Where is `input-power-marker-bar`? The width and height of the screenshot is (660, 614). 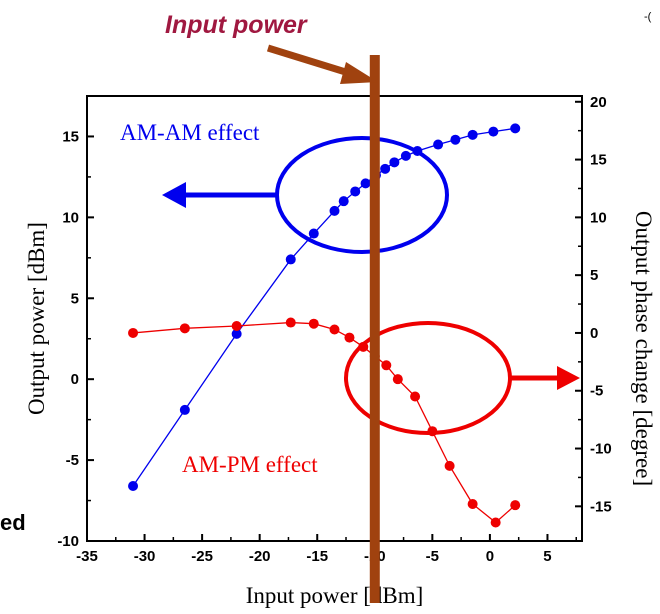
input-power-marker-bar is located at coordinates (374, 329).